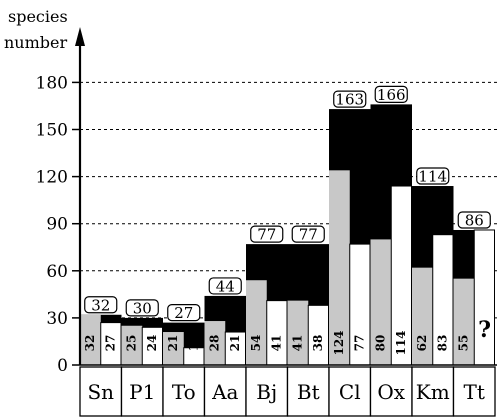 The image size is (497, 417). I want to click on category-cell-Sn, so click(101, 391).